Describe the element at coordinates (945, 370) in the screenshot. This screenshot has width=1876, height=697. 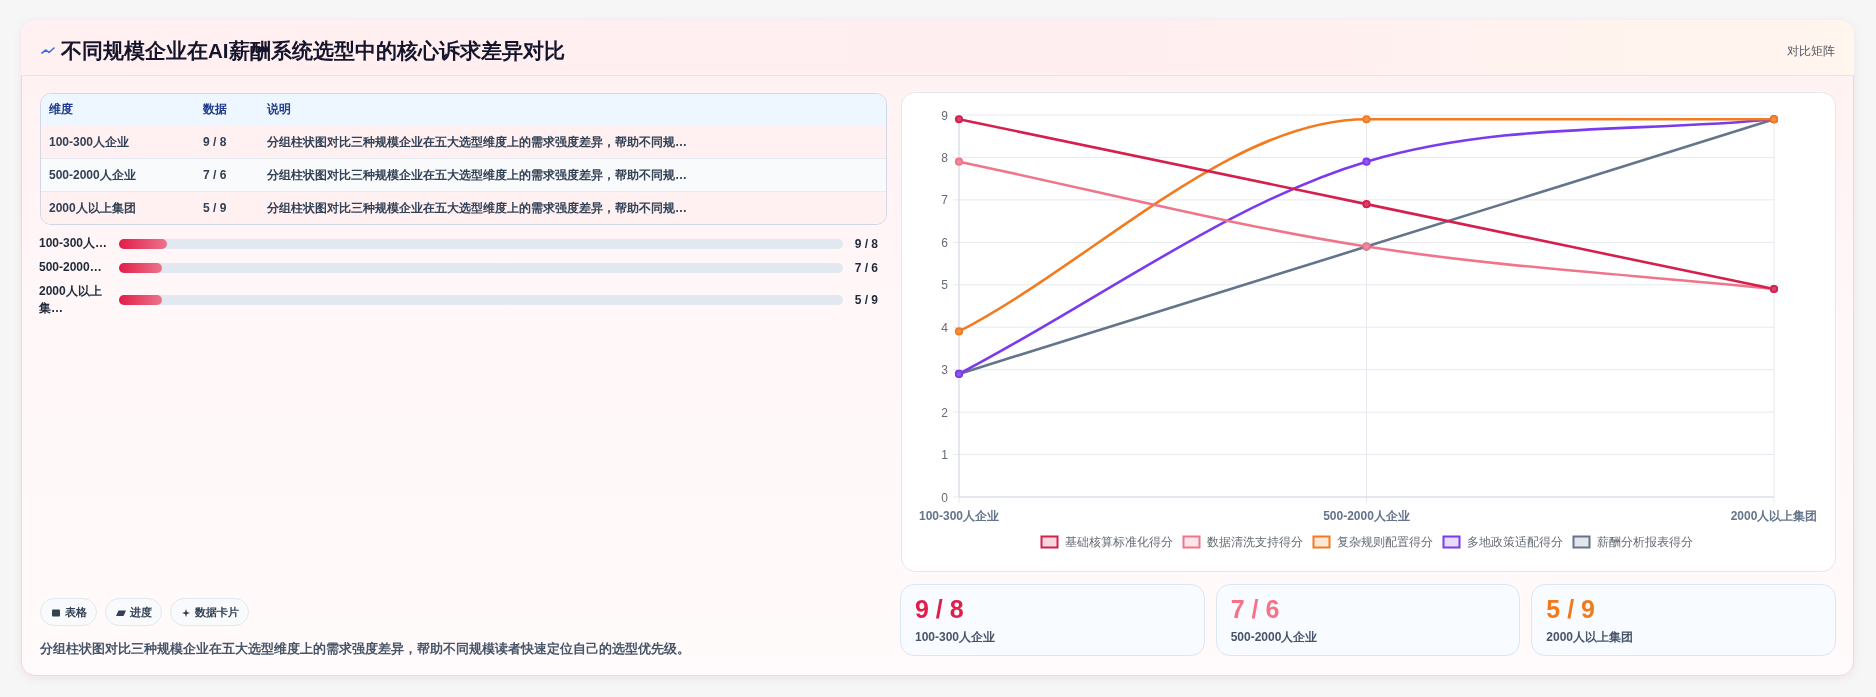
I see `y-tick-label: 3` at that location.